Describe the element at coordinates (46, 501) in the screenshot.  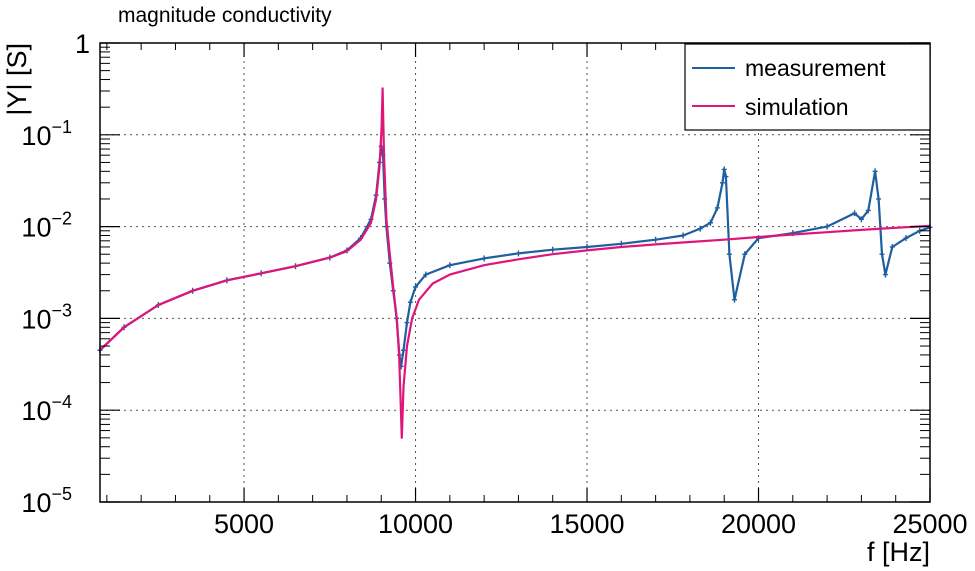
I see `y-tick-label: 10⁻⁵` at that location.